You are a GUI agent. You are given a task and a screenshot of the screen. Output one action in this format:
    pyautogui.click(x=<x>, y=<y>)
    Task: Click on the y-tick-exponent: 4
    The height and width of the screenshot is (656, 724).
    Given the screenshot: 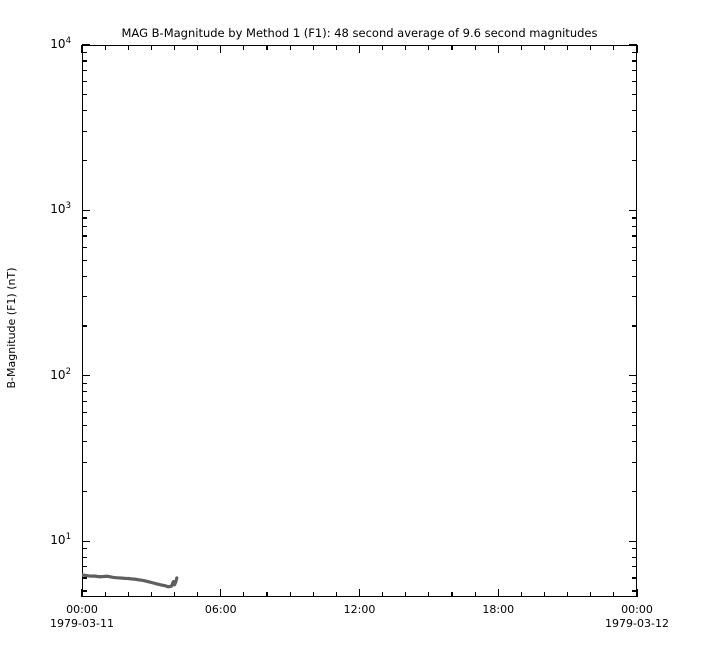 What is the action you would take?
    pyautogui.click(x=68, y=41)
    